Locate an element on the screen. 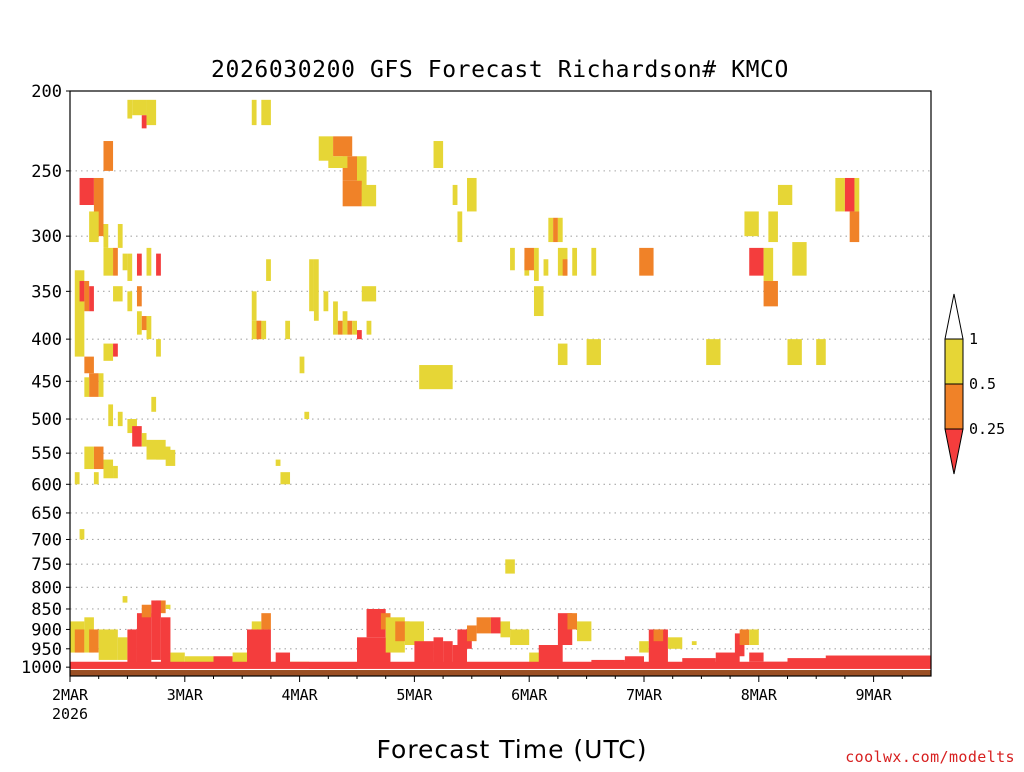 The width and height of the screenshot is (1024, 772). y-tick-label: 500 is located at coordinates (46, 420).